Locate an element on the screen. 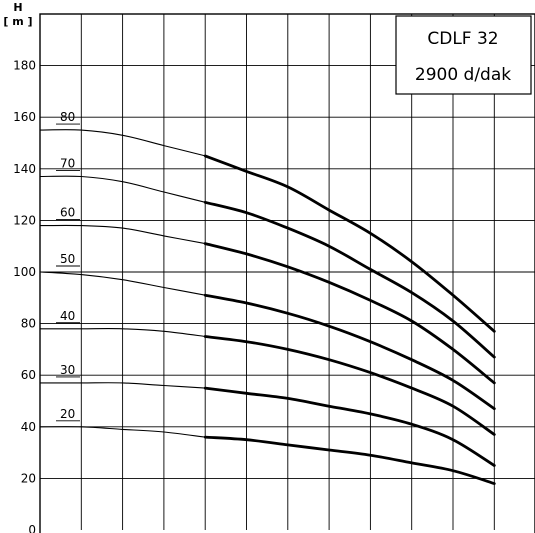 The image size is (535, 533). info-box-frame is located at coordinates (463, 55).